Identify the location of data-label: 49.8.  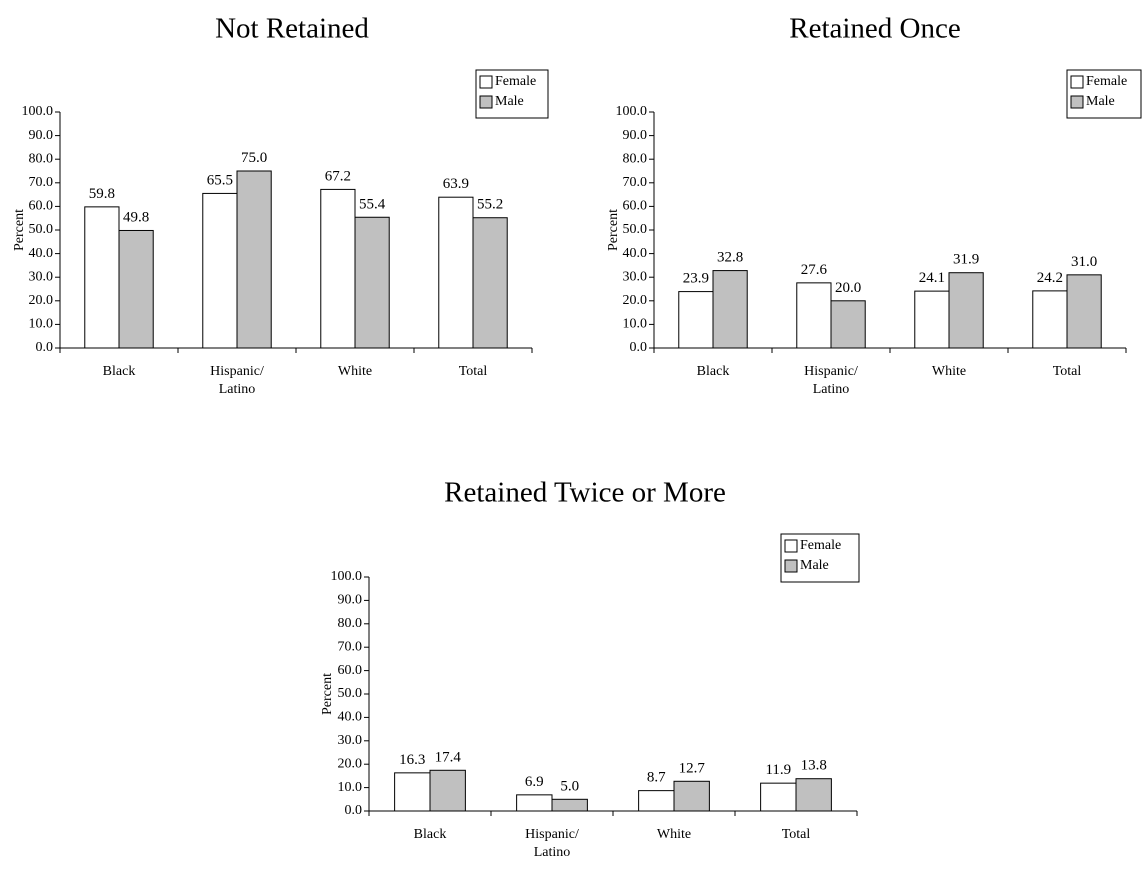
(136, 217).